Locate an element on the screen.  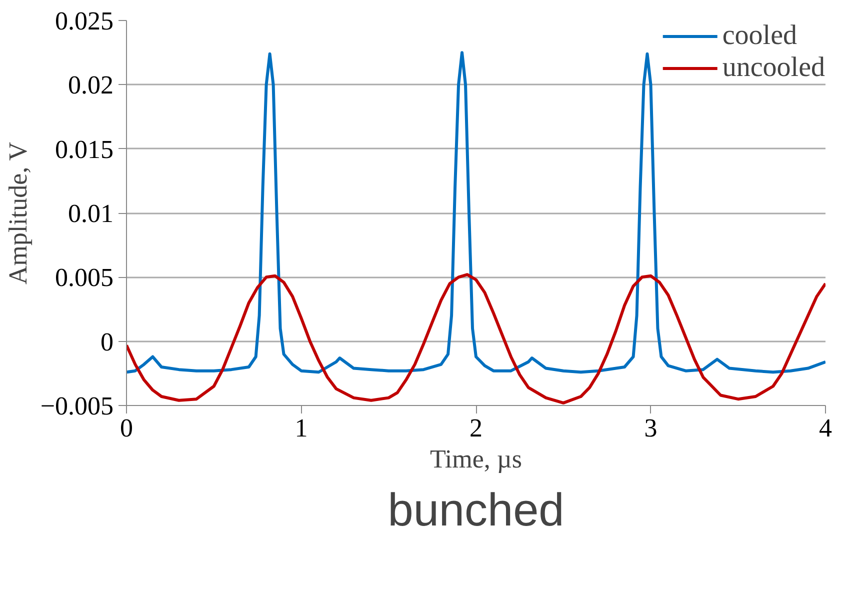
y-tick-label: 0.025 is located at coordinates (84, 21).